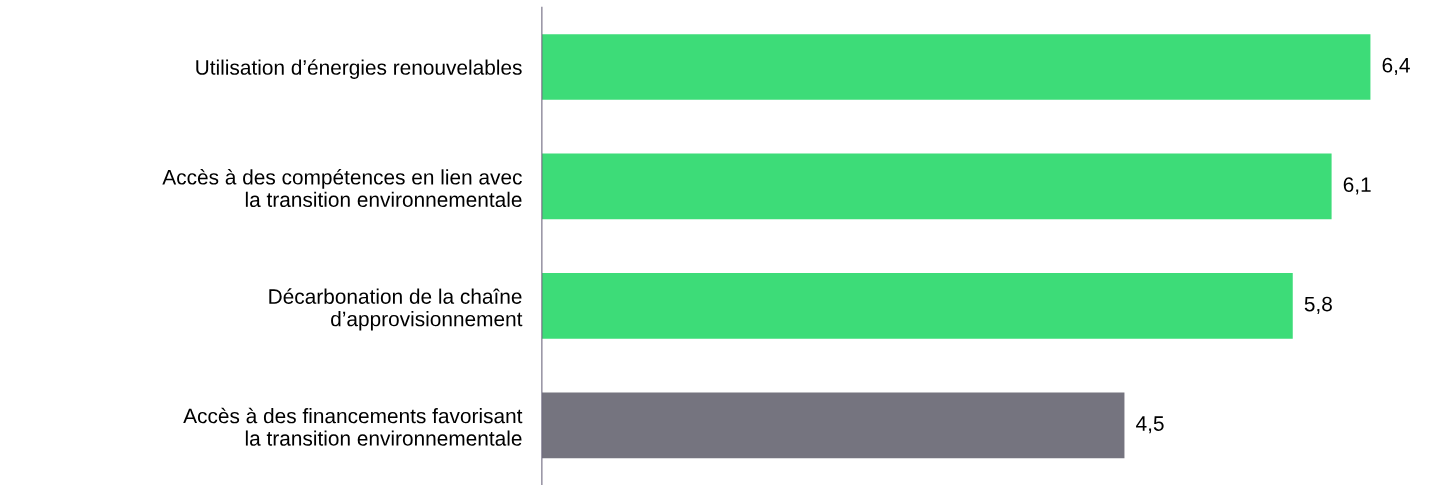 This screenshot has height=485, width=1445. Describe the element at coordinates (1396, 66) in the screenshot. I see `data-label: 6,4` at that location.